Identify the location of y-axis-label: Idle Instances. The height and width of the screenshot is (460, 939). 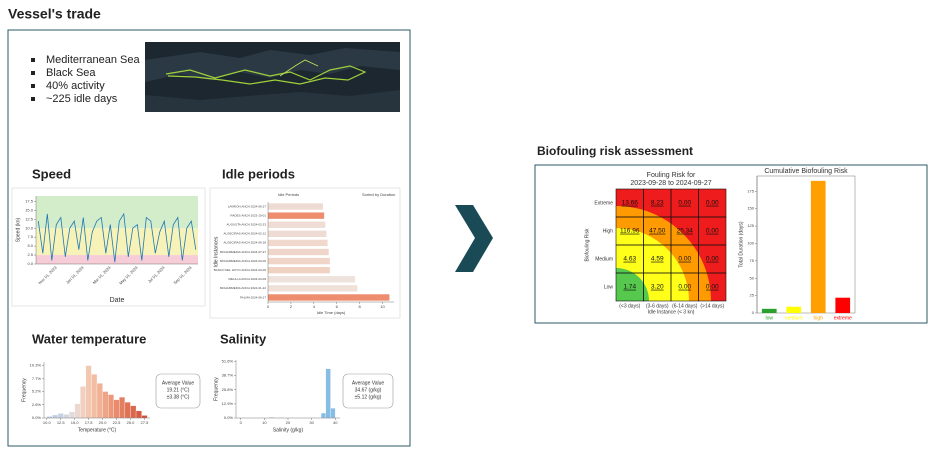
(216, 251).